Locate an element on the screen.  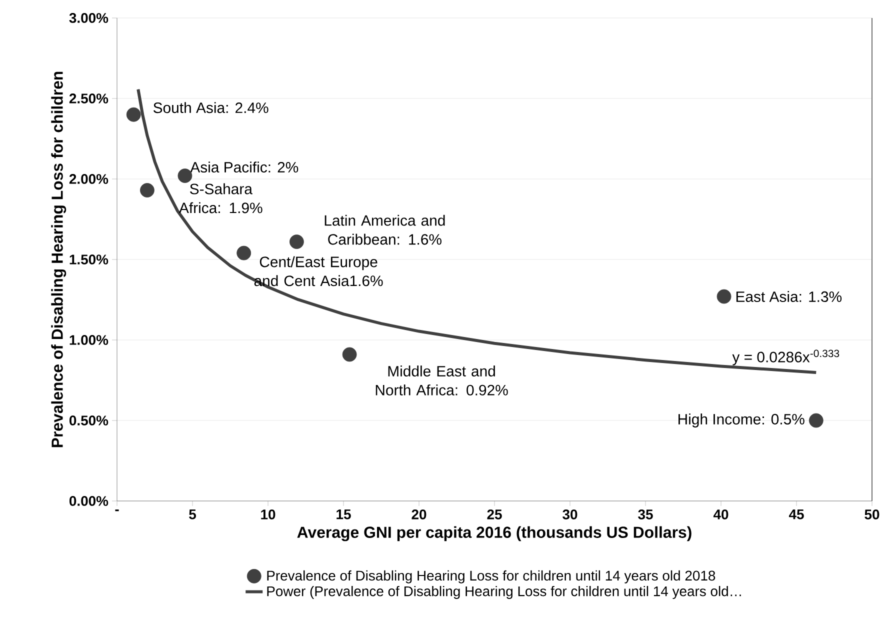
y-tick-label: 1.00% is located at coordinates (89, 340).